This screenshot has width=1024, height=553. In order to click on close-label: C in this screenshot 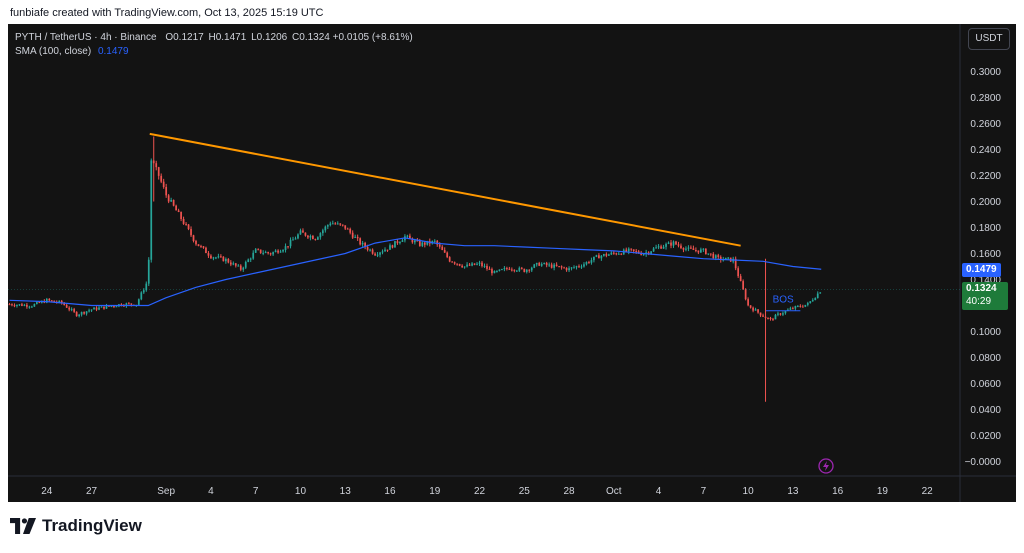, I will do `click(296, 37)`.